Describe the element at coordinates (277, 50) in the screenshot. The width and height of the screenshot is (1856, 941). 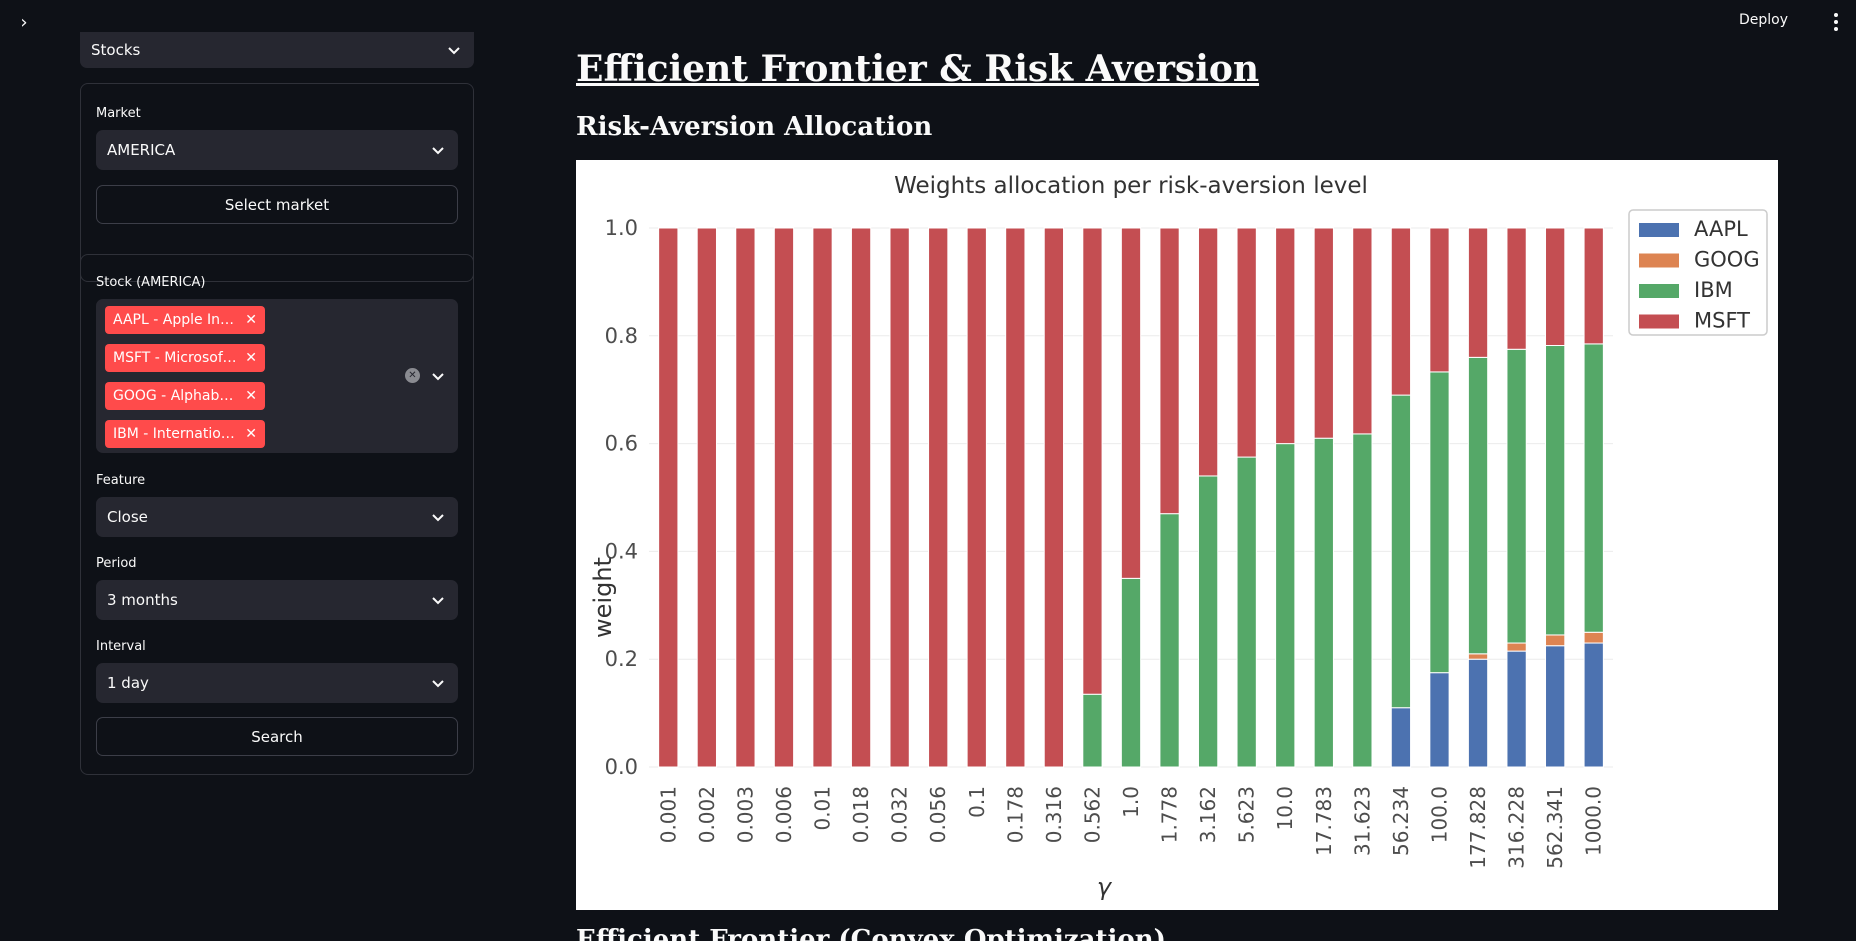
I see `category-select: Stocks` at that location.